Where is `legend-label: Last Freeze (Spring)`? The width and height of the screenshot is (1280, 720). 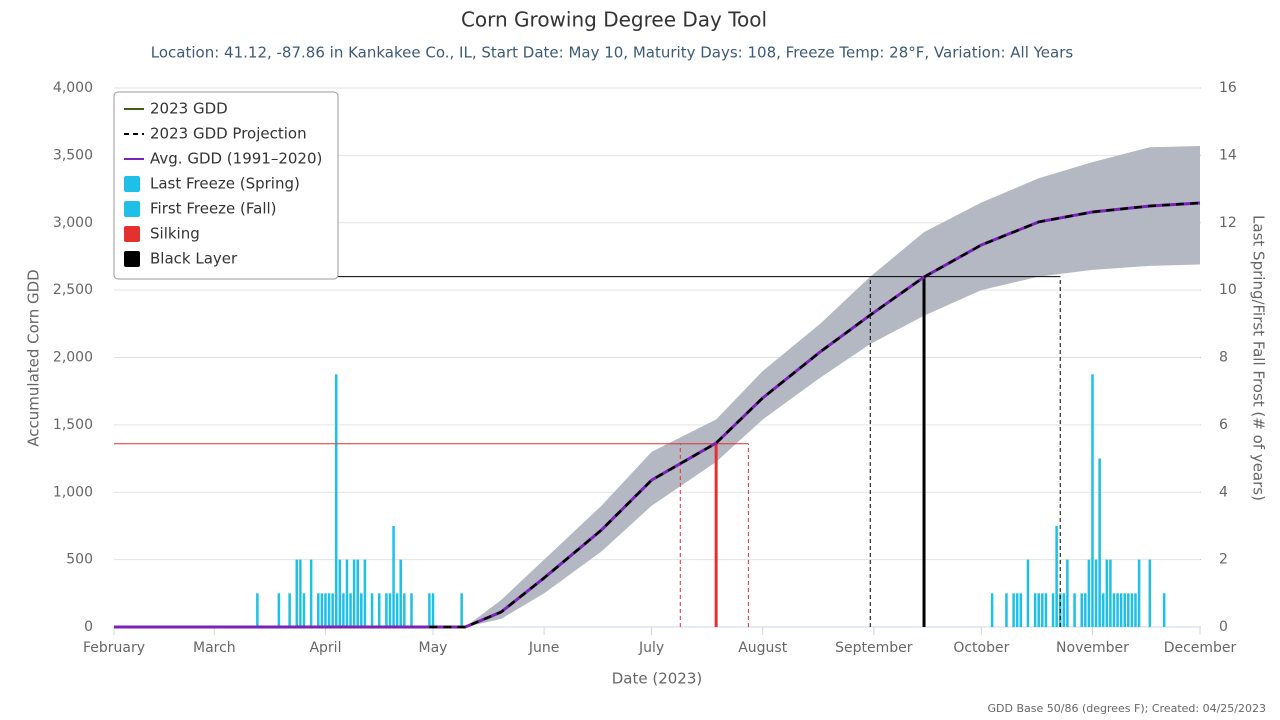 legend-label: Last Freeze (Spring) is located at coordinates (225, 184).